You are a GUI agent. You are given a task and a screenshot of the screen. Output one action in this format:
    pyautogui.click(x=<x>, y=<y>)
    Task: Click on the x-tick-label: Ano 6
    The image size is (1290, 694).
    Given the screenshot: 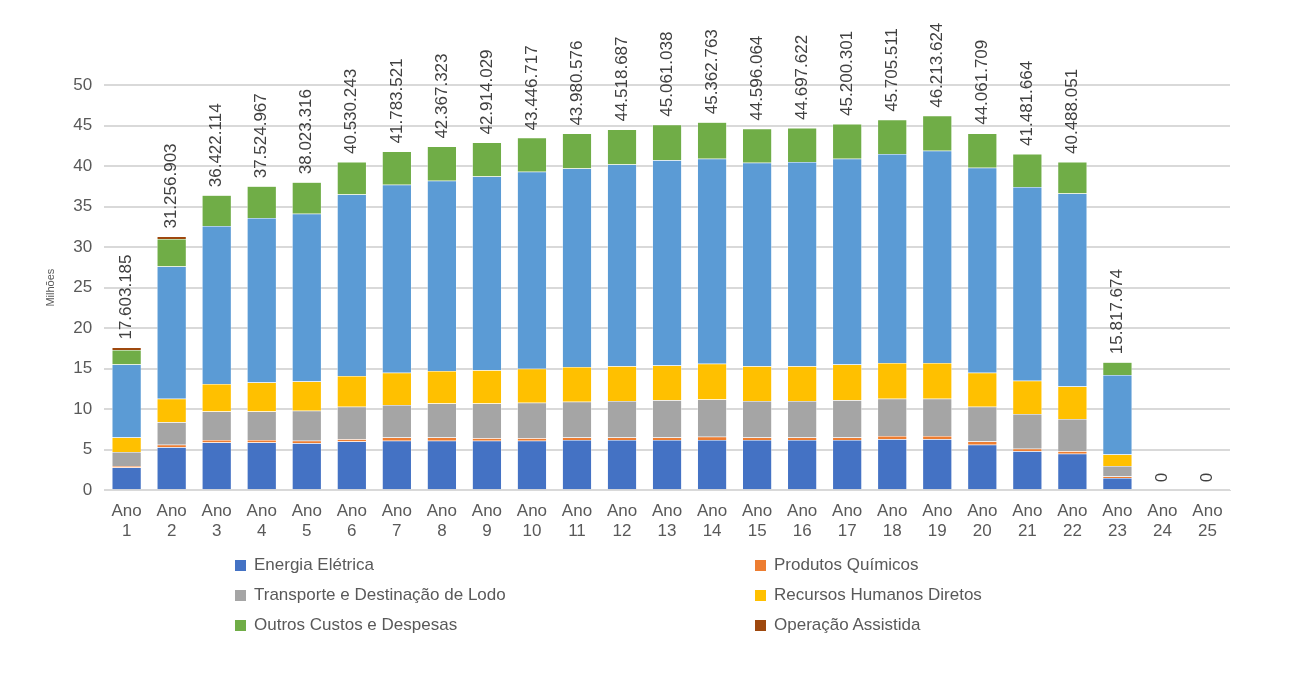 What is the action you would take?
    pyautogui.click(x=351, y=521)
    